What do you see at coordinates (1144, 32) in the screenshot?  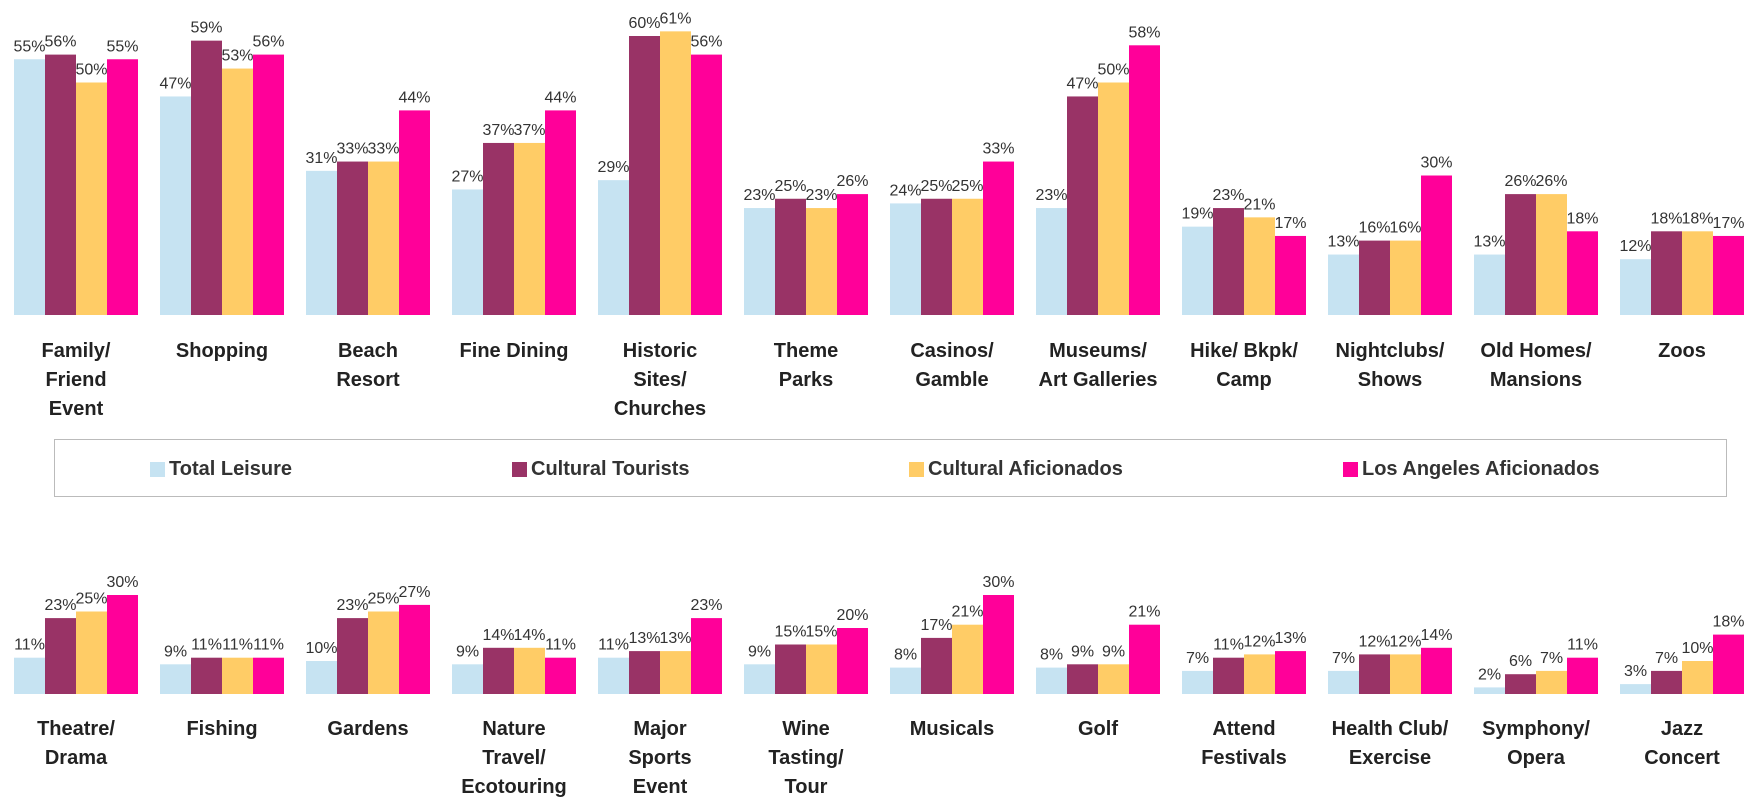 I see `value-label: 58%` at bounding box center [1144, 32].